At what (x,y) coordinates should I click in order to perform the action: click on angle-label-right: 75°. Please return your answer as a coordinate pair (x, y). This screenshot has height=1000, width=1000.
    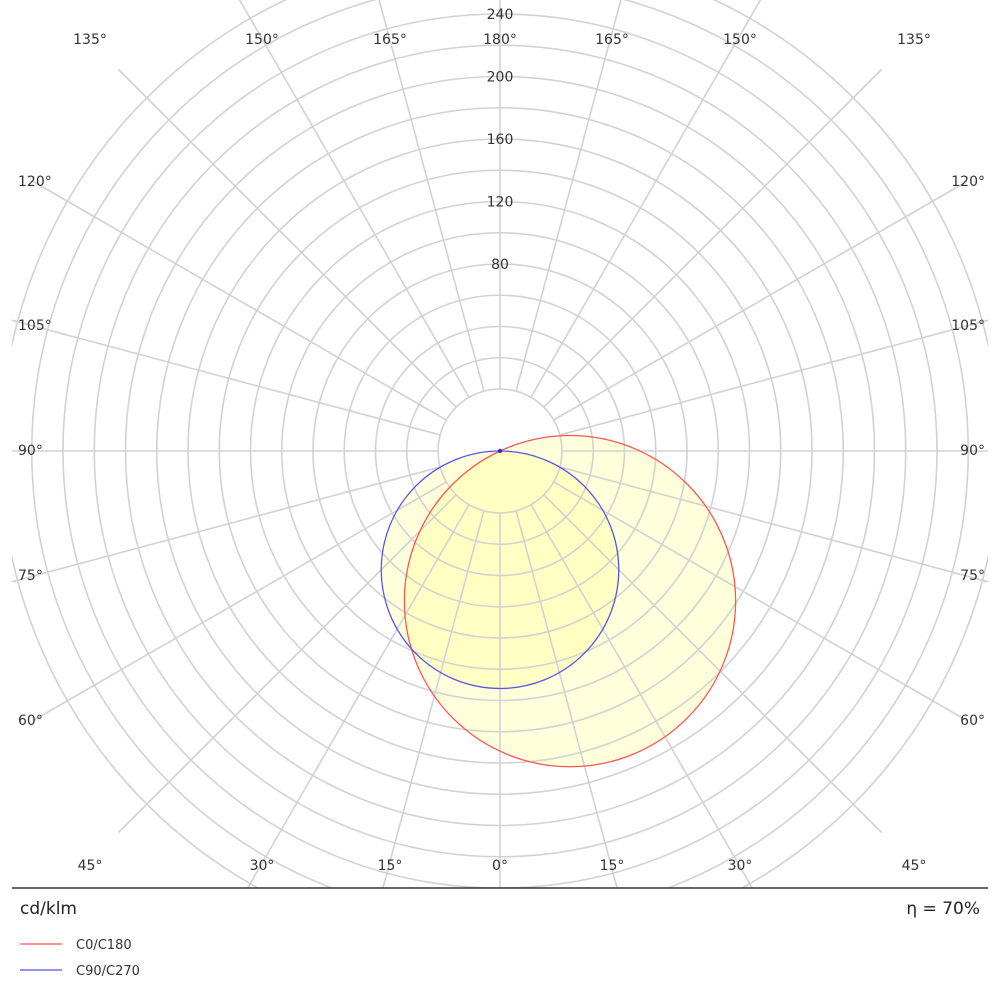
    Looking at the image, I should click on (972, 576).